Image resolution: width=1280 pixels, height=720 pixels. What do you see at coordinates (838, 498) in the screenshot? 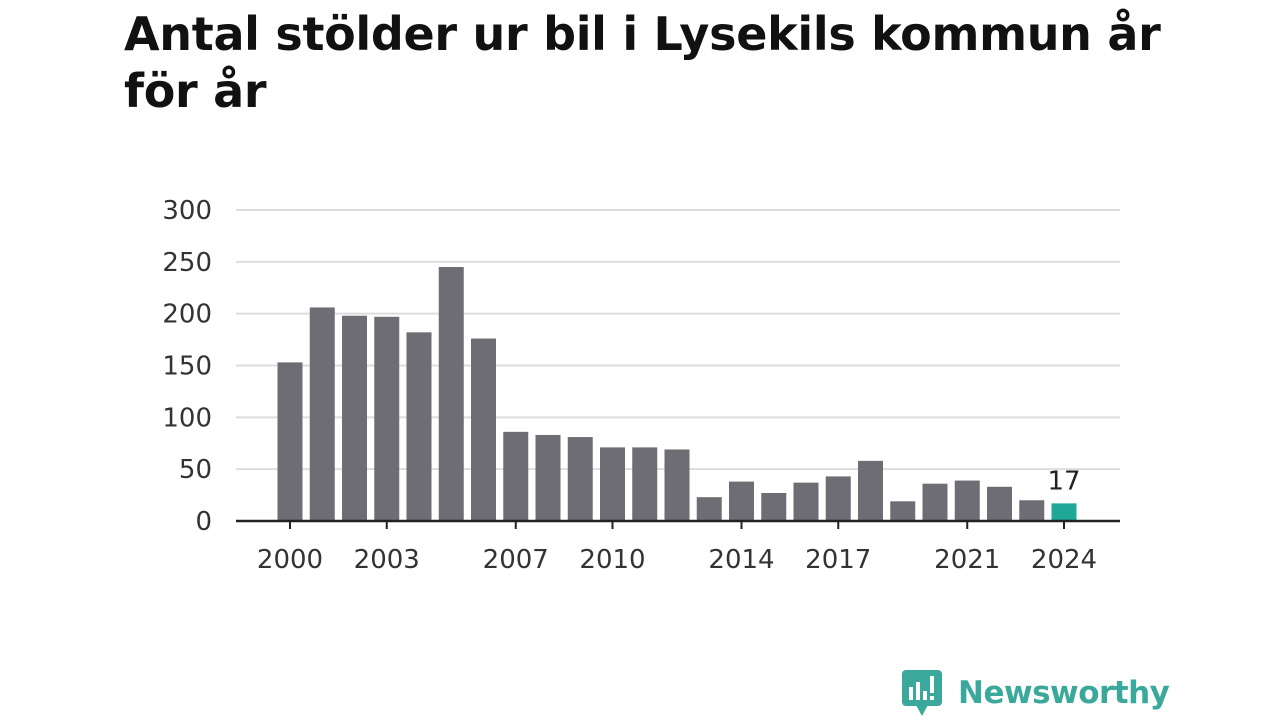
I see `bar-2017` at bounding box center [838, 498].